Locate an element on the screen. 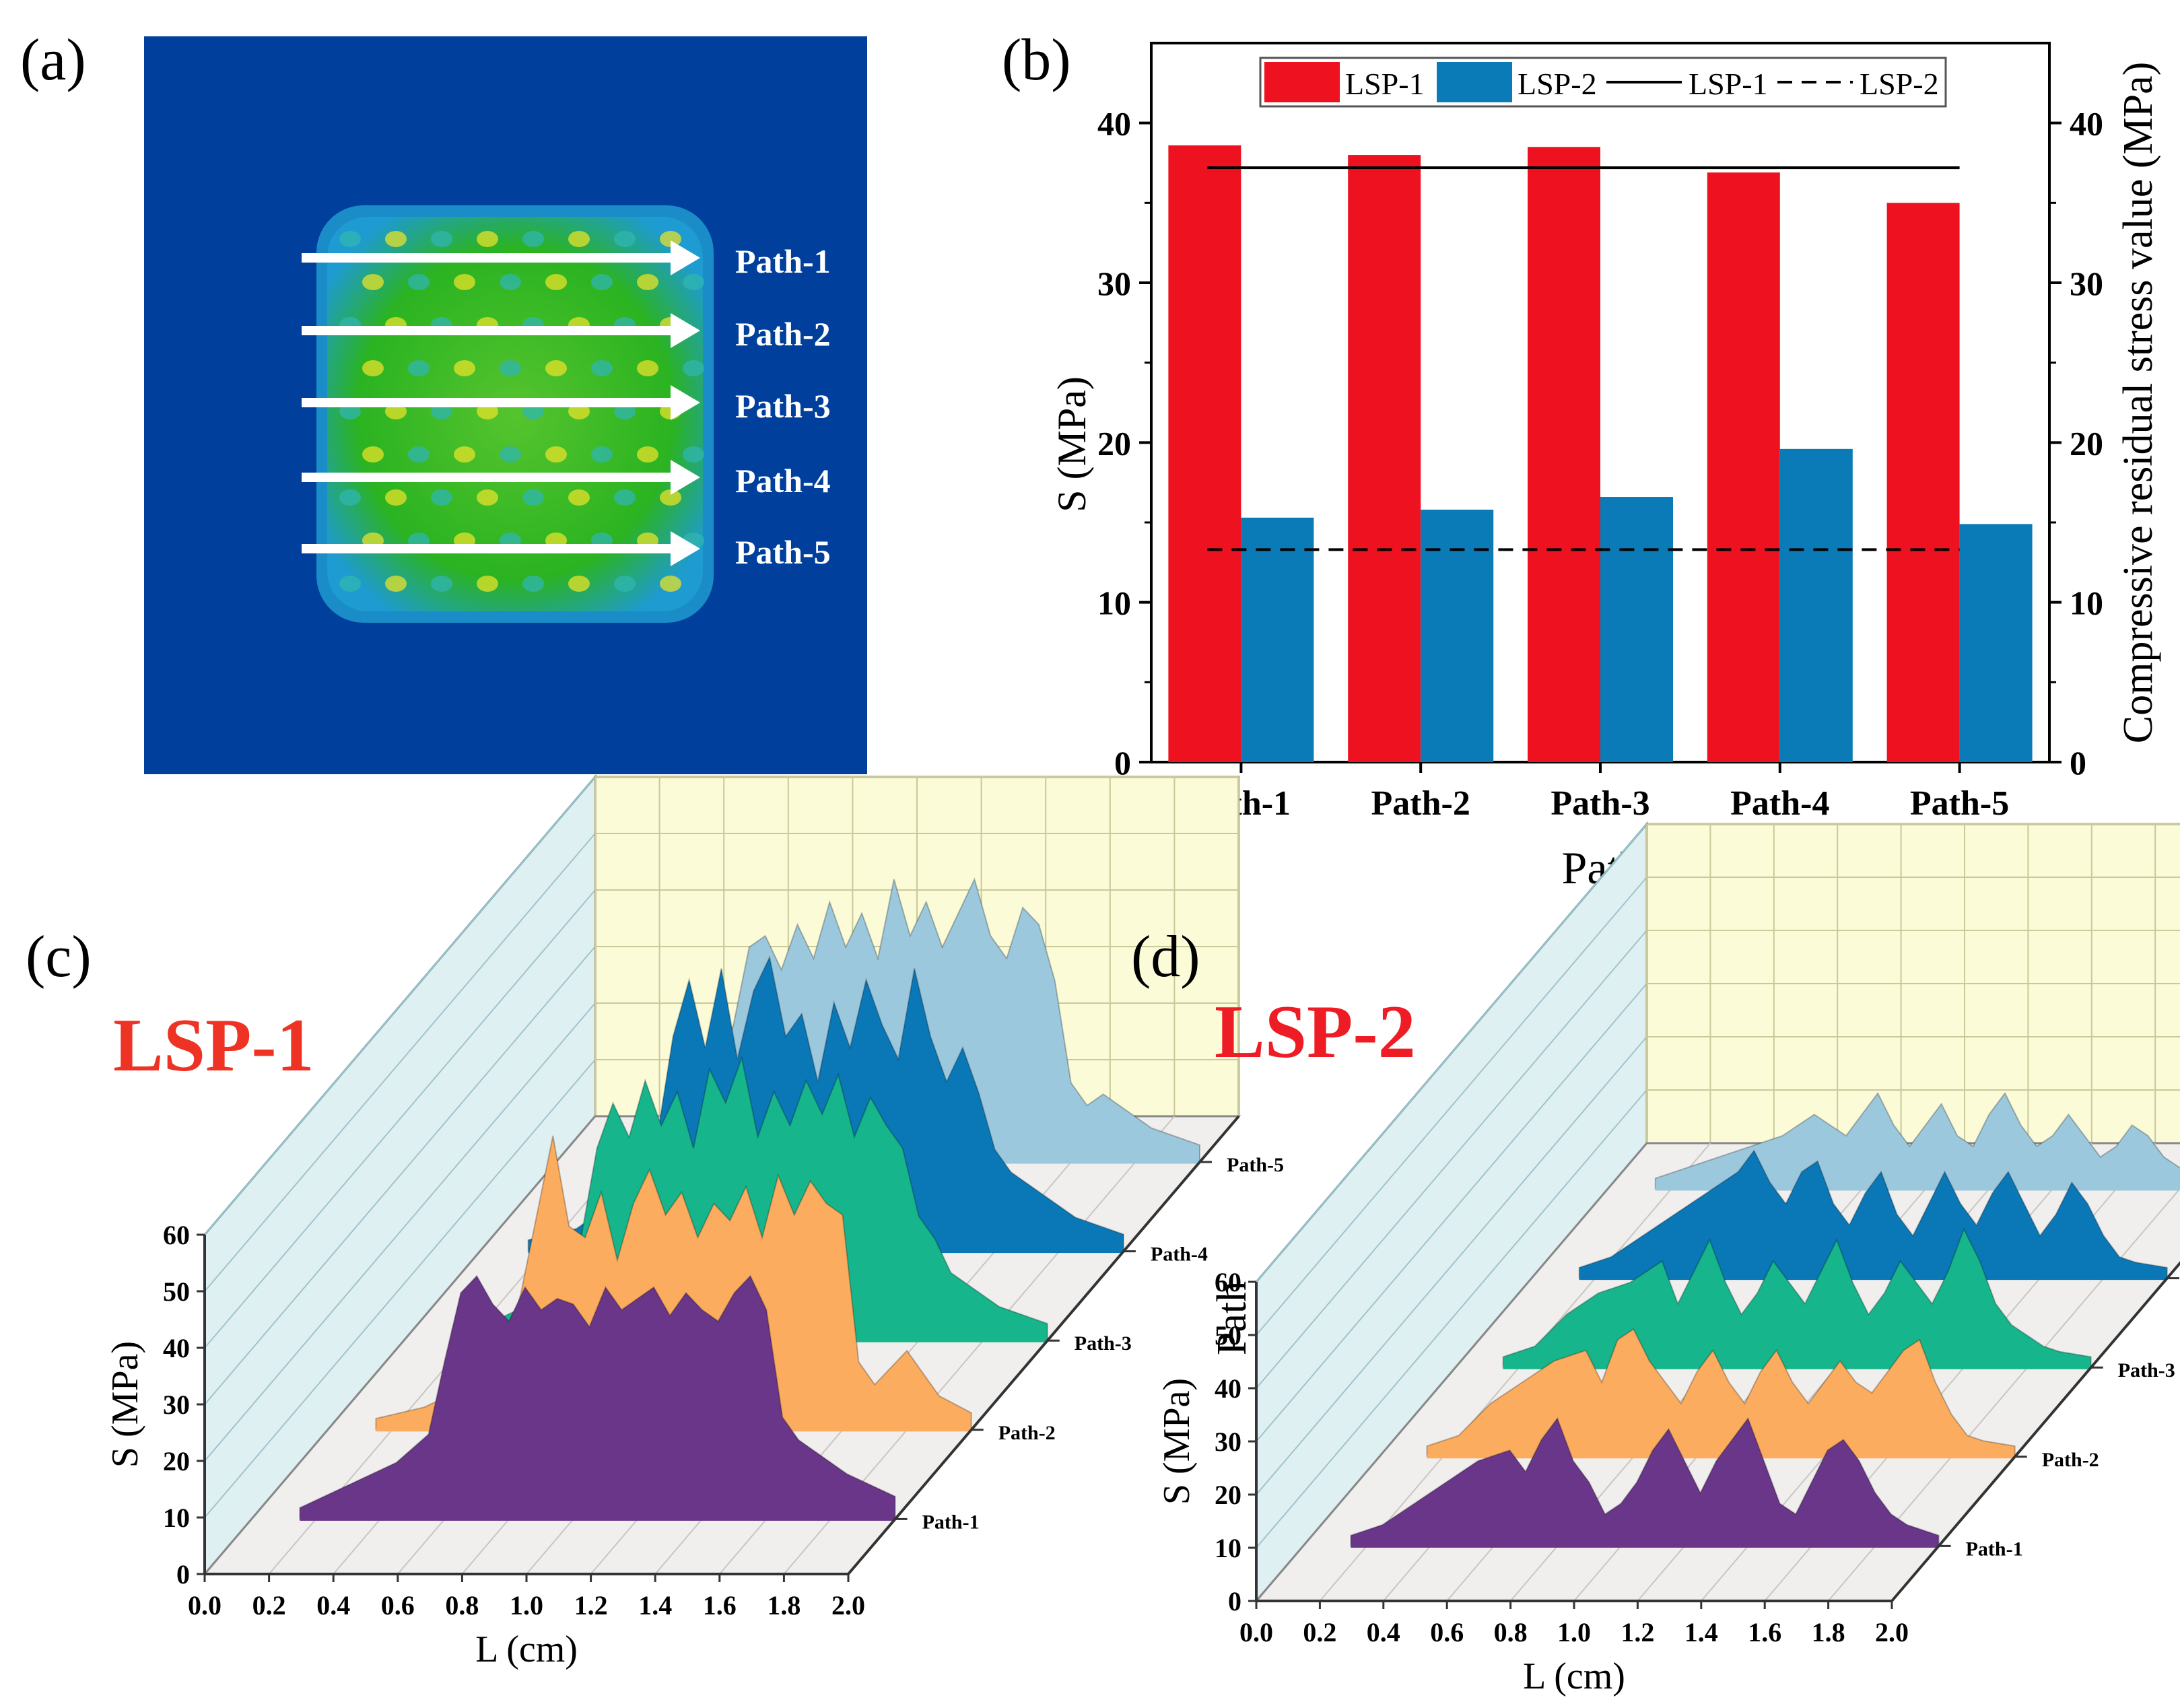  x-tick-label: 0.8 is located at coordinates (462, 1605).